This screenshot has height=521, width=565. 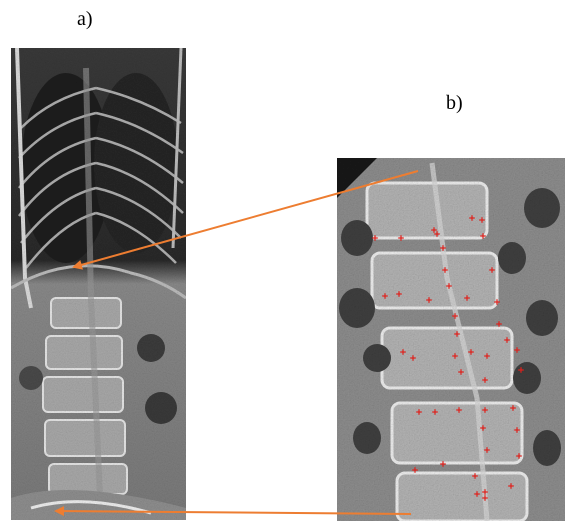 I want to click on panel-b-label: b), so click(x=454, y=103).